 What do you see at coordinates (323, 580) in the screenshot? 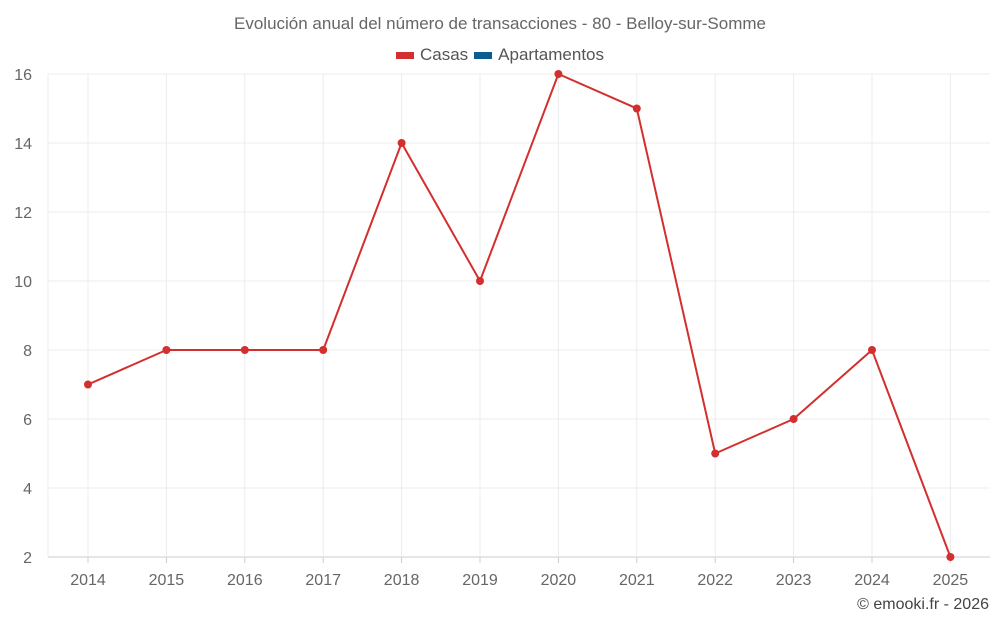
I see `x-tick-label-2017: 2017` at bounding box center [323, 580].